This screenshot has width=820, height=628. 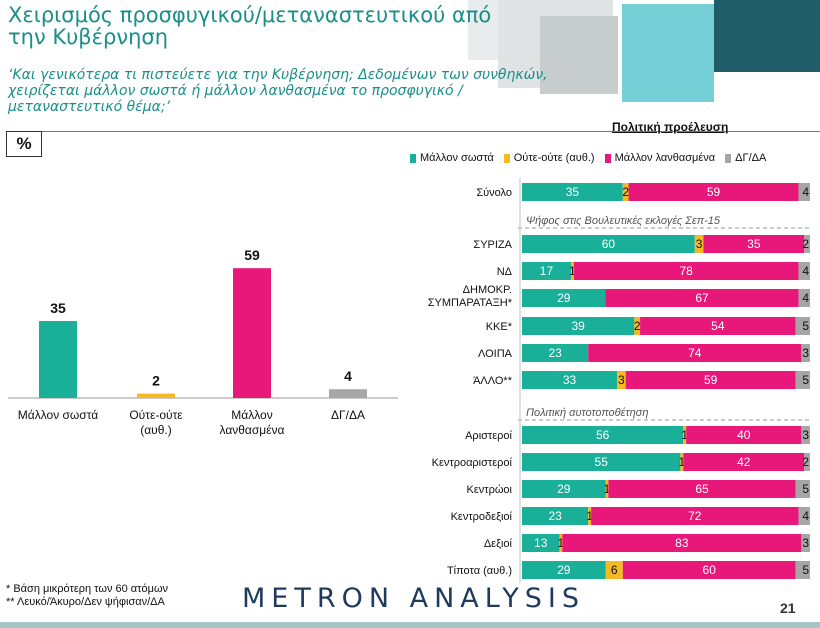 What do you see at coordinates (156, 430) in the screenshot?
I see `category-label: (αυθ.)` at bounding box center [156, 430].